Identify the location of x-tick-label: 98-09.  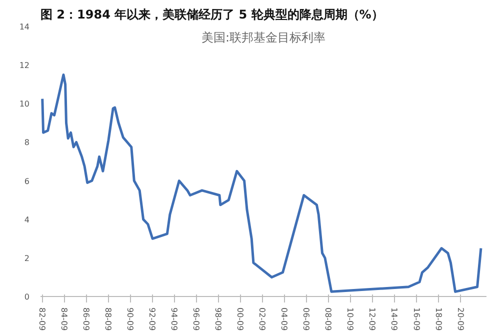
(218, 319).